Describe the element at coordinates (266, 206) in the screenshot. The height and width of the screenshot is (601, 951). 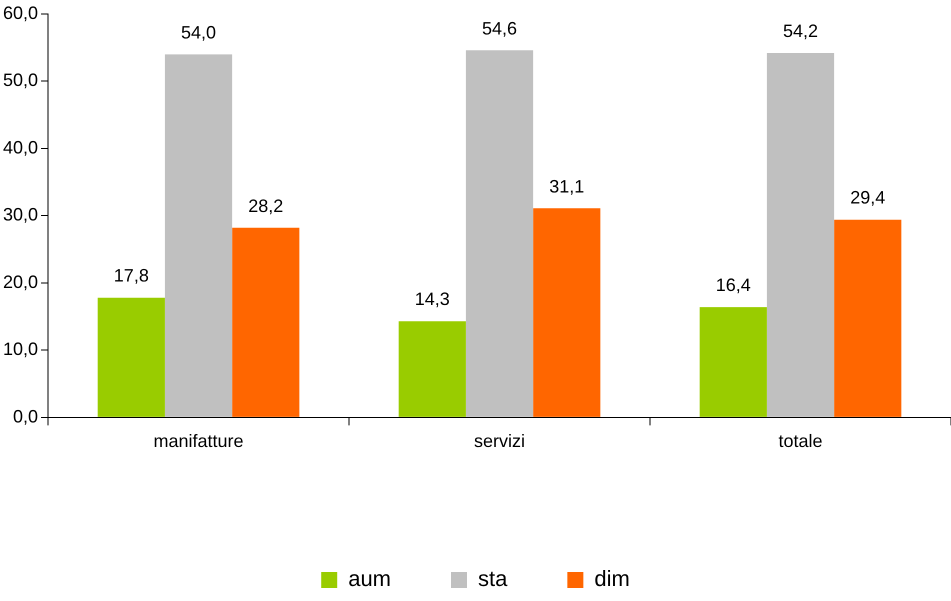
I see `data-label: 28,2` at that location.